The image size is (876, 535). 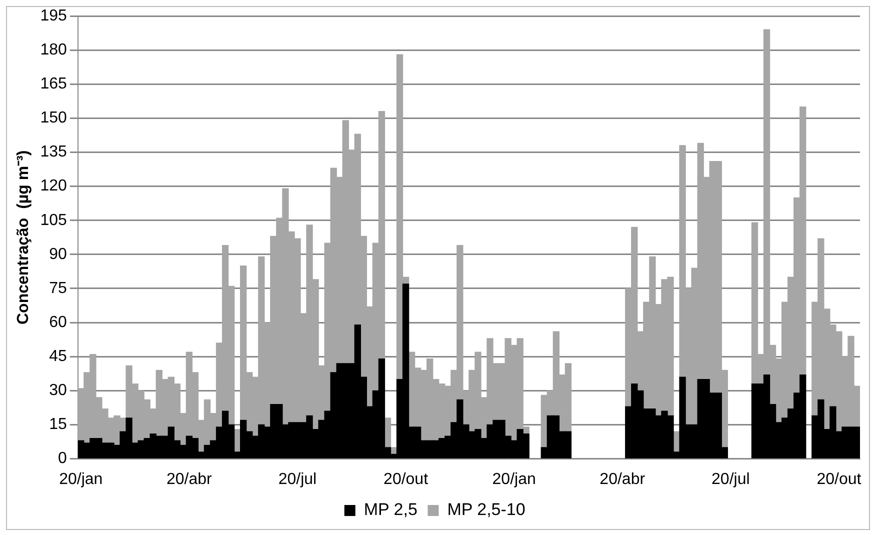 What do you see at coordinates (62, 459) in the screenshot?
I see `y-tick-label: 0` at bounding box center [62, 459].